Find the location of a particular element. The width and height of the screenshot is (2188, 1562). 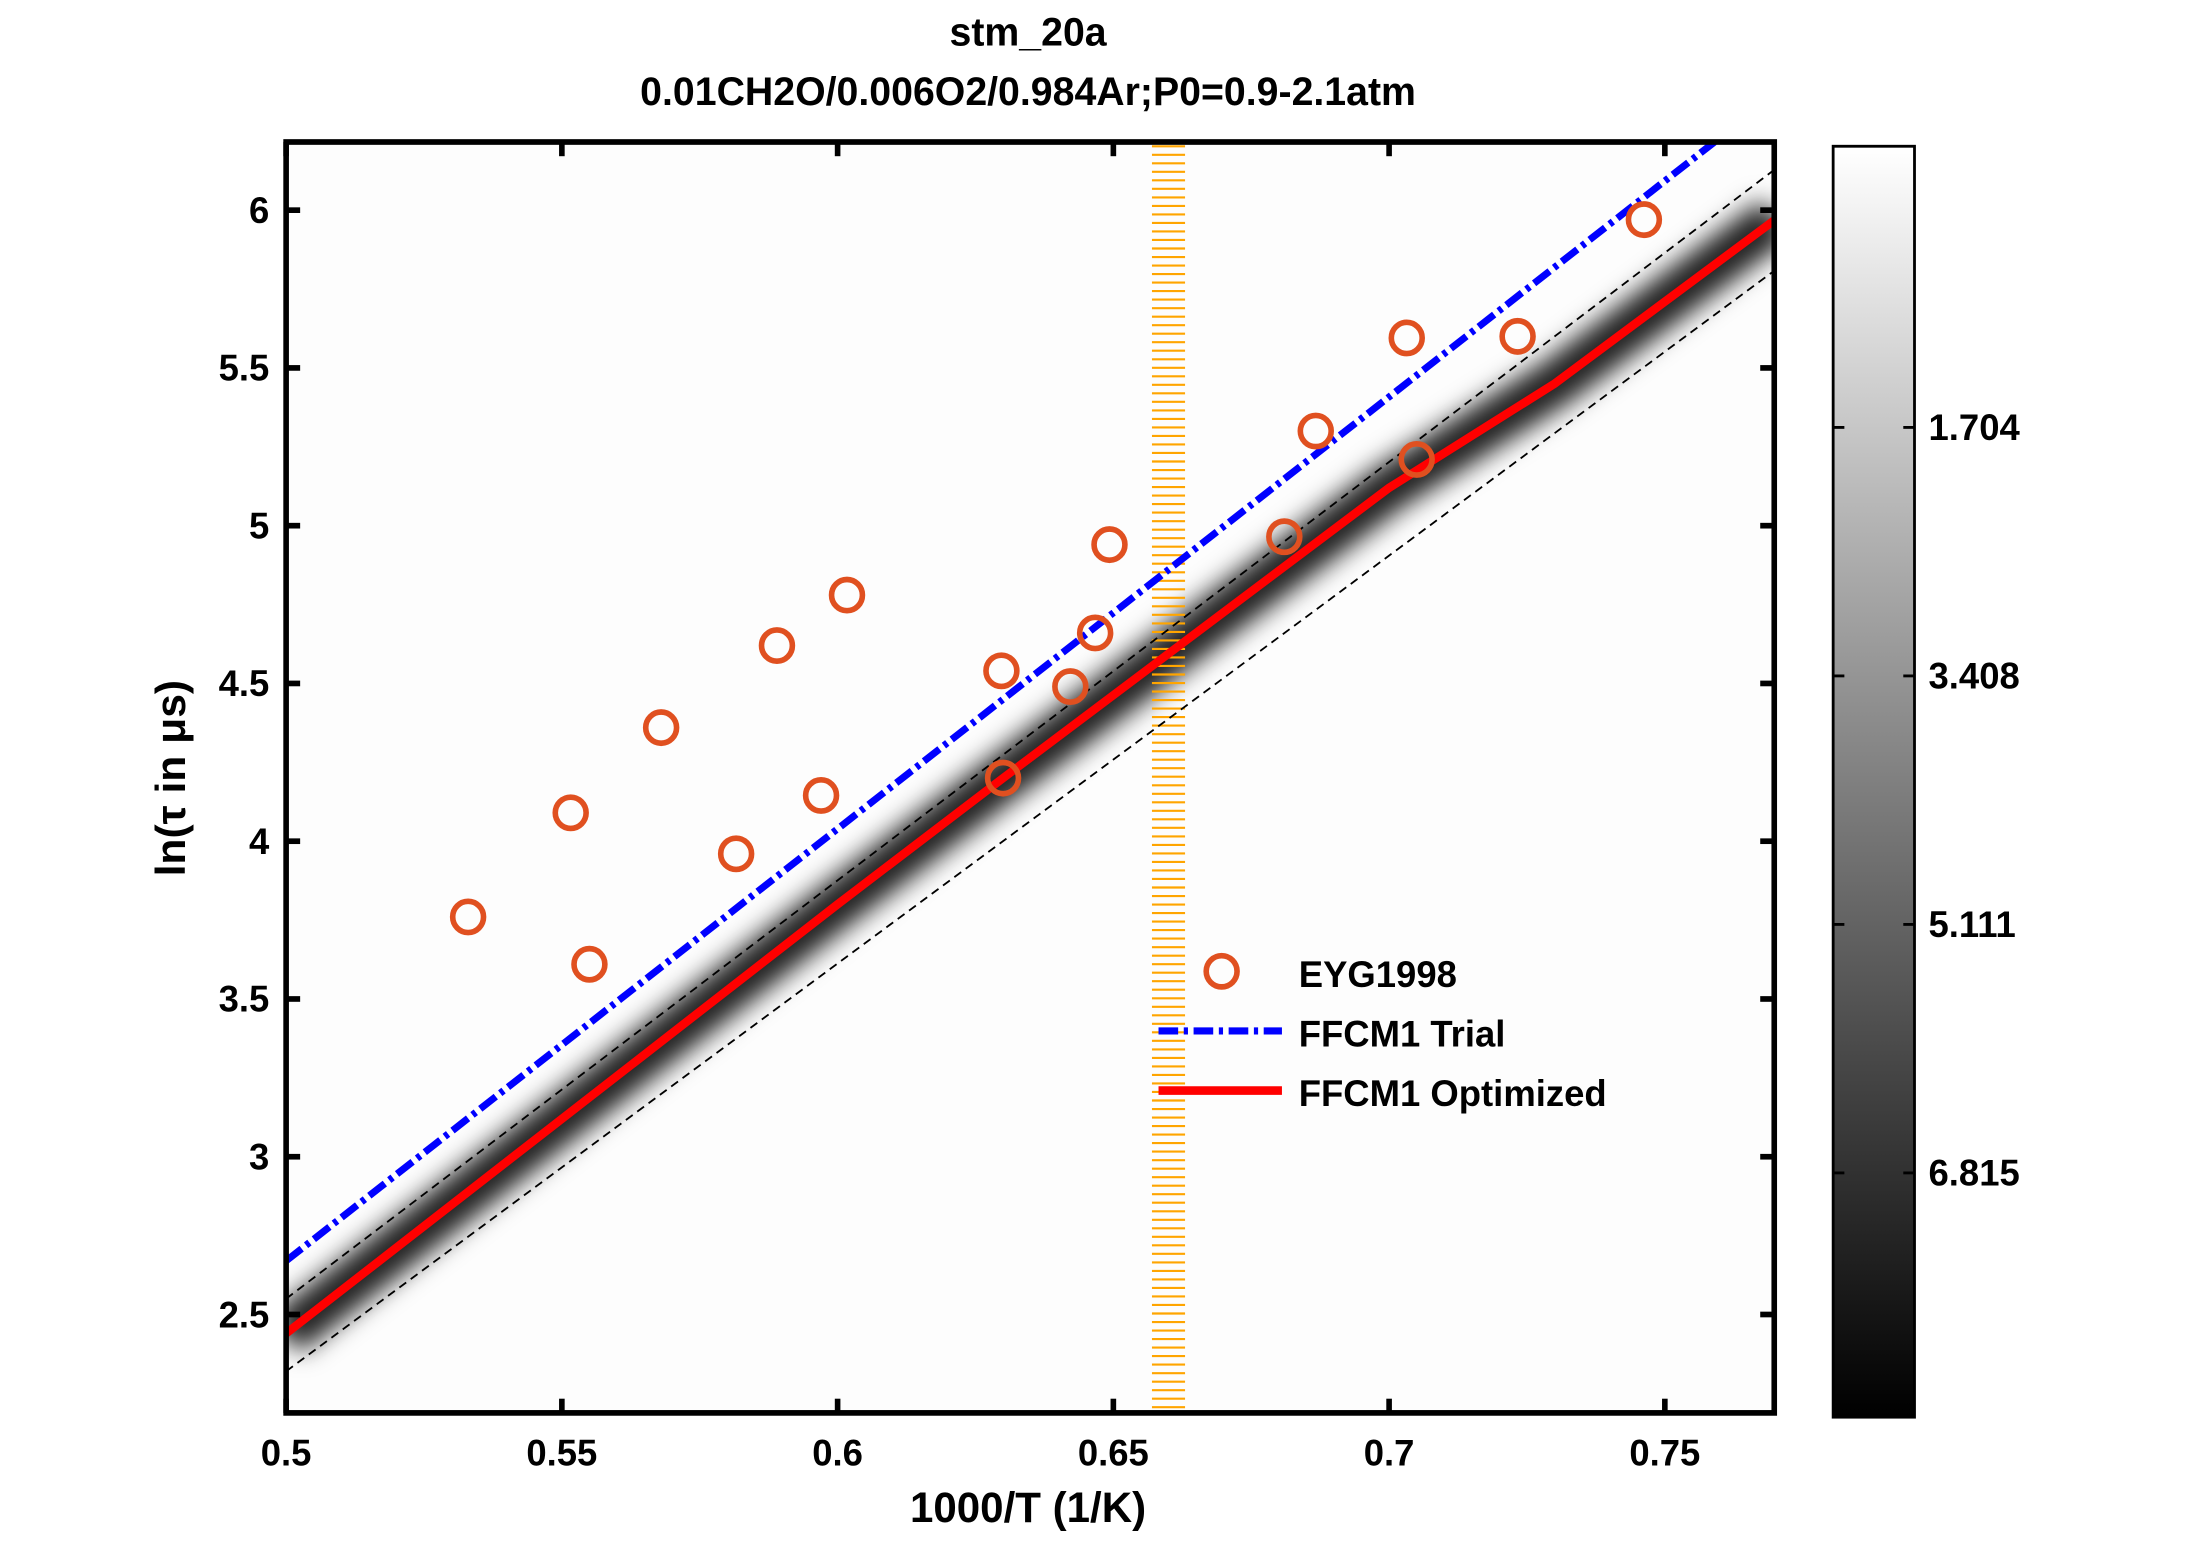

colorbar-tick-label: 1.704 is located at coordinates (1975, 427).